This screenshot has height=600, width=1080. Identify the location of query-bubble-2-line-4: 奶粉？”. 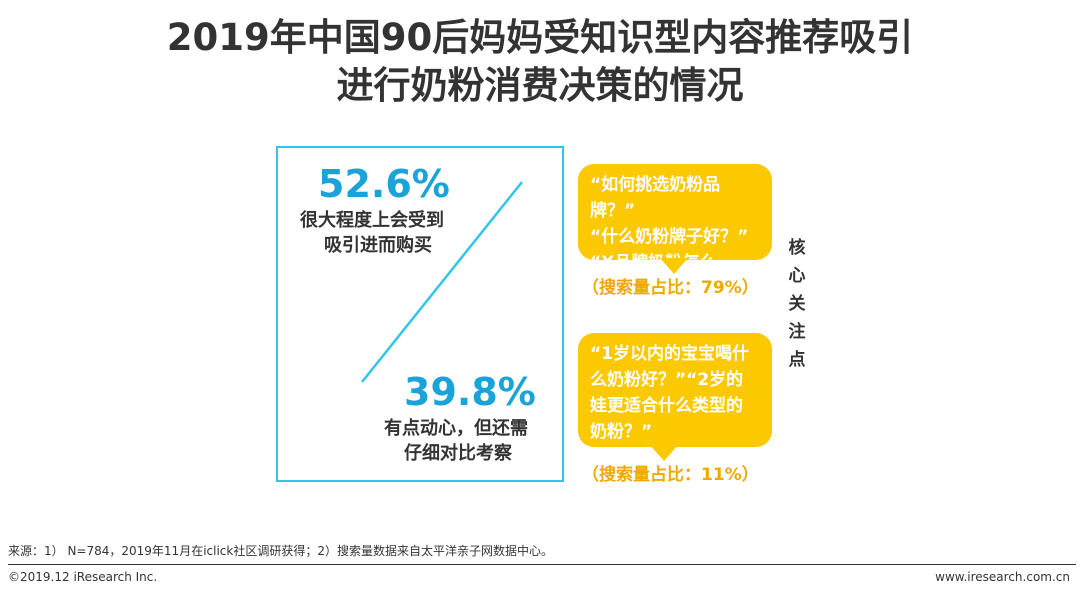
(621, 432).